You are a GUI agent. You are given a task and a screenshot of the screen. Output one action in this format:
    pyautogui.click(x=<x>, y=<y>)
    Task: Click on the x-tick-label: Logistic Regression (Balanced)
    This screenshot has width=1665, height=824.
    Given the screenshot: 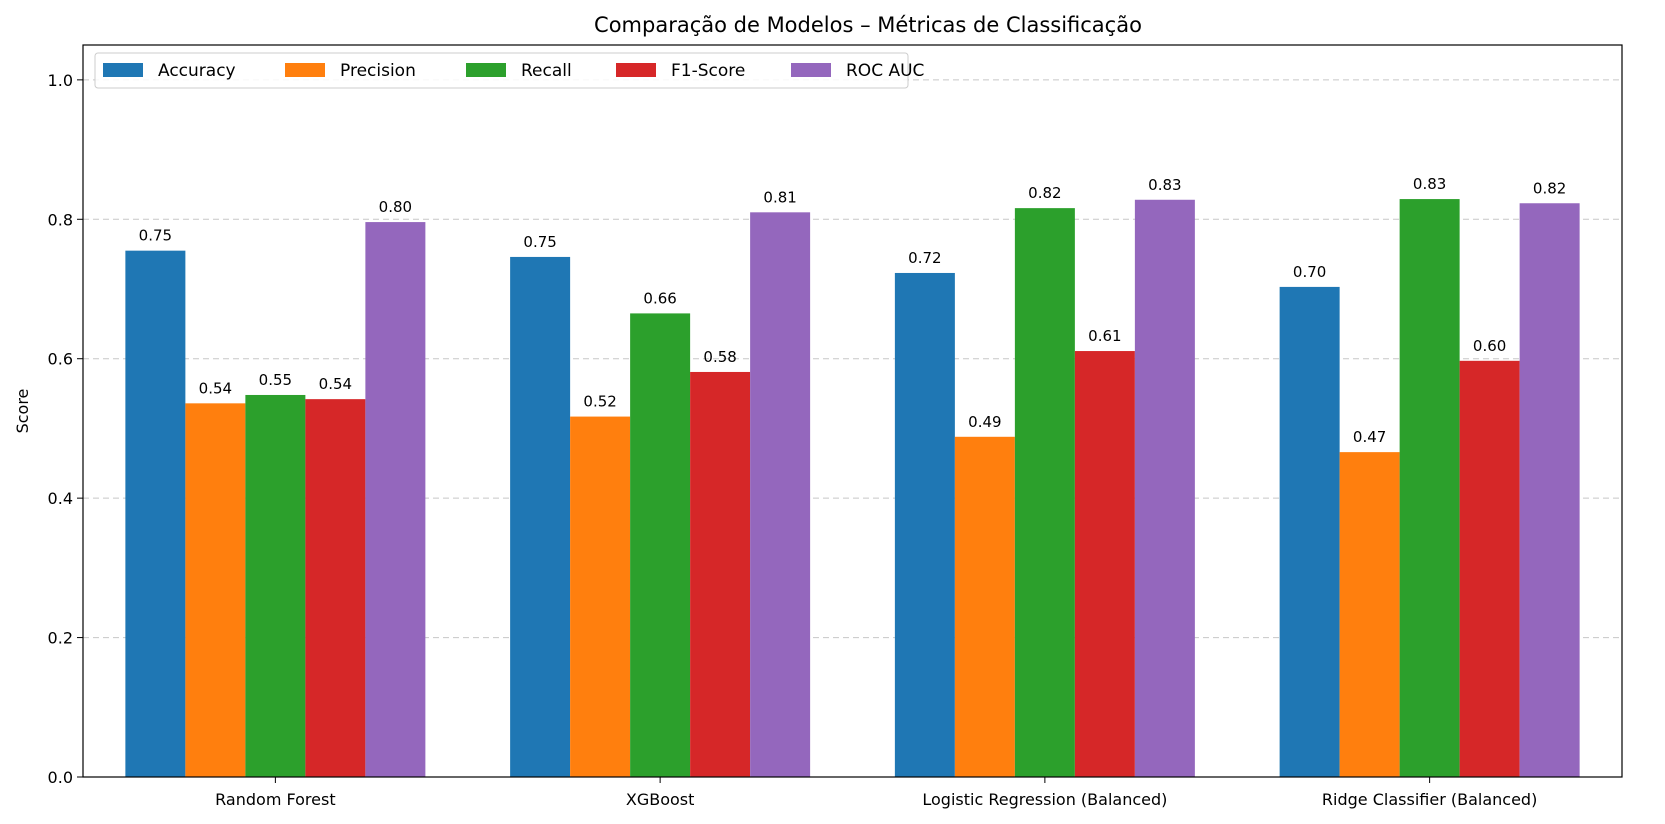 What is the action you would take?
    pyautogui.click(x=1044, y=799)
    